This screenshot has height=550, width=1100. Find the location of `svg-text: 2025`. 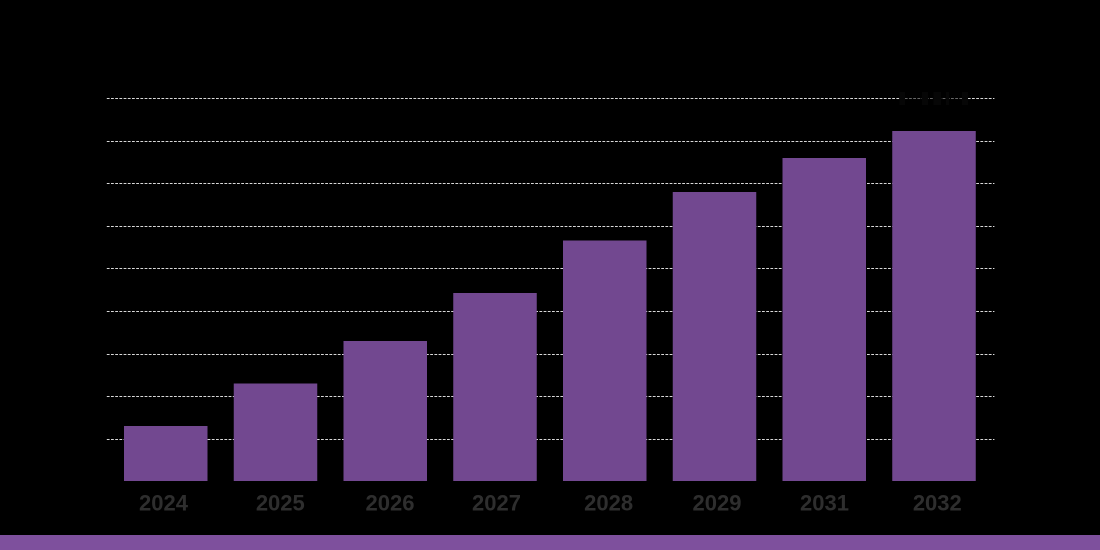

svg-text: 2025 is located at coordinates (280, 503).